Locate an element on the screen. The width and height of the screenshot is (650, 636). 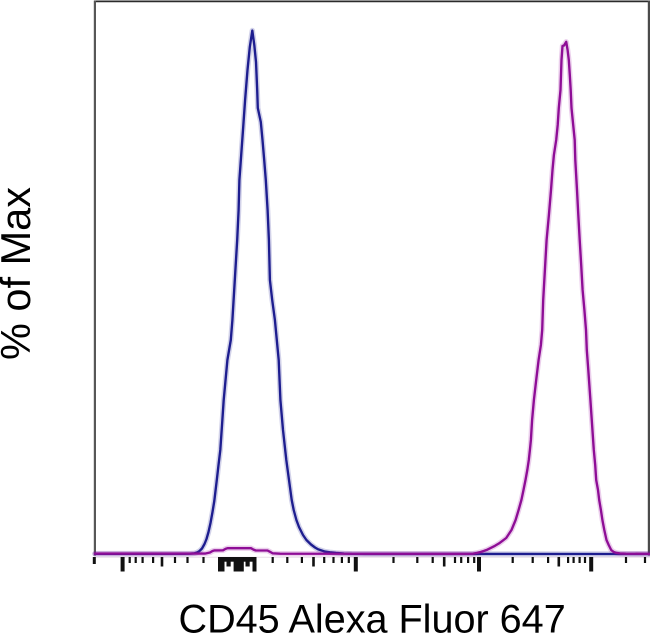
svg-text: CD45 Alexa Fluor 647 is located at coordinates (372, 617).